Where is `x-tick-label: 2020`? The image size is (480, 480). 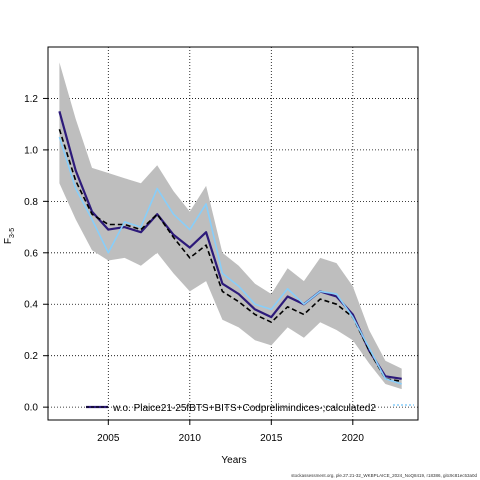
x-tick-label: 2020 is located at coordinates (353, 438).